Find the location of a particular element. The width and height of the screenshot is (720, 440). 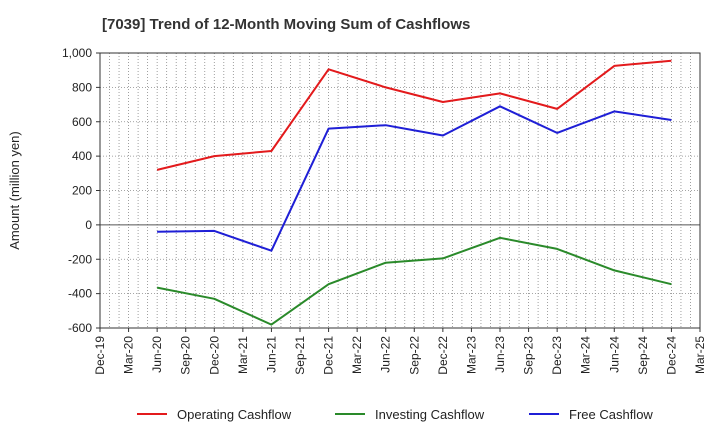

x-tick-label: Dec-23 is located at coordinates (557, 355).